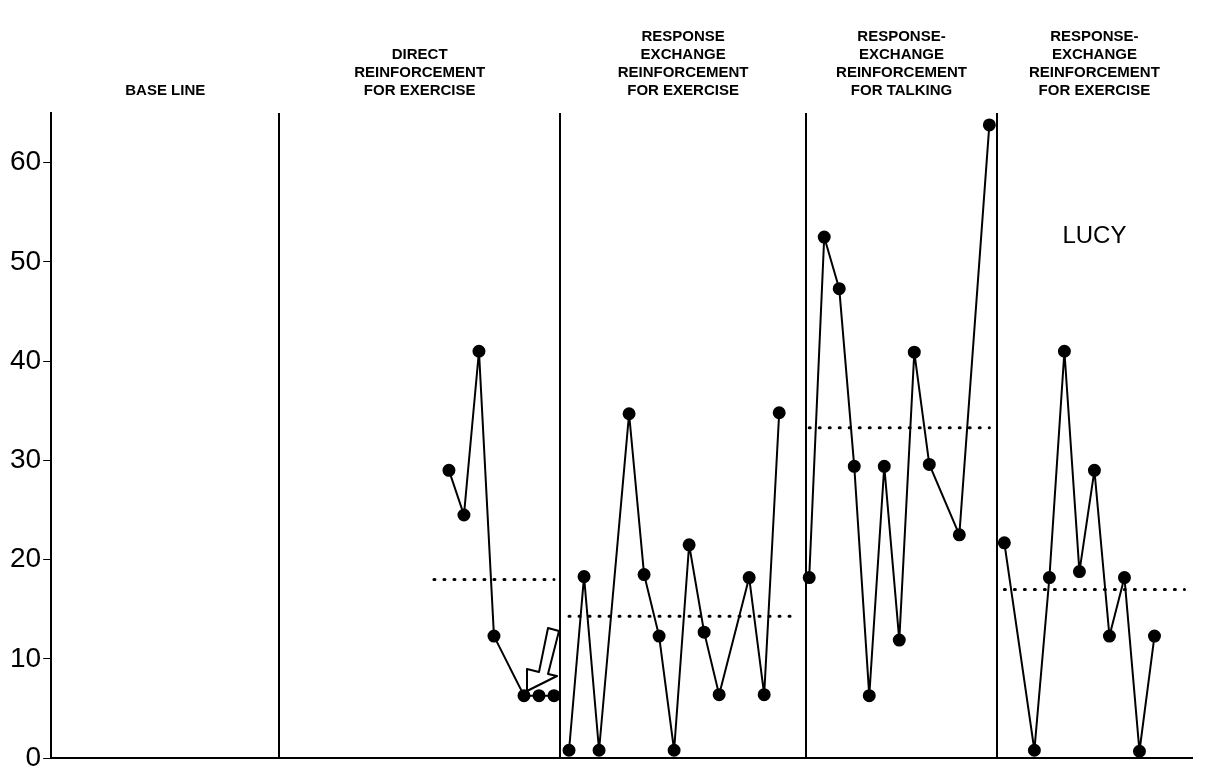 The height and width of the screenshot is (777, 1225). Describe the element at coordinates (25, 657) in the screenshot. I see `y-tick-label: 10` at that location.